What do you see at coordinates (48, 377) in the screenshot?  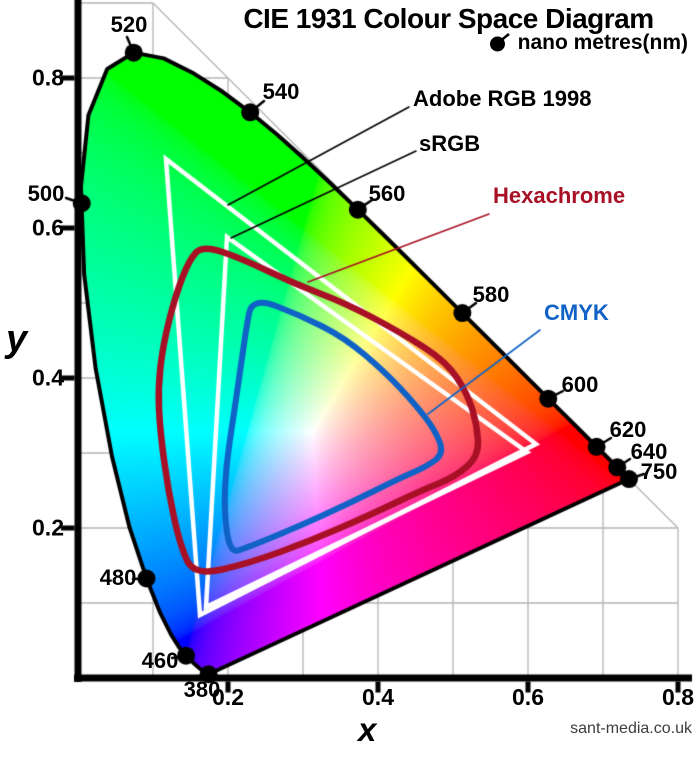 I see `y-axis-tick-label-0.4: 0.4` at bounding box center [48, 377].